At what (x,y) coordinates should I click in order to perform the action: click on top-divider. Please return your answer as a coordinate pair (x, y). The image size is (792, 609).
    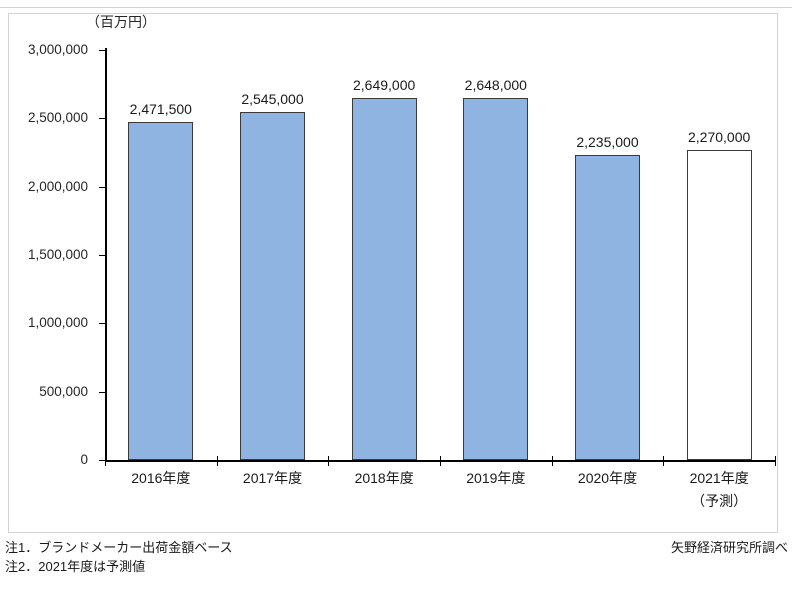
    Looking at the image, I should click on (396, 7).